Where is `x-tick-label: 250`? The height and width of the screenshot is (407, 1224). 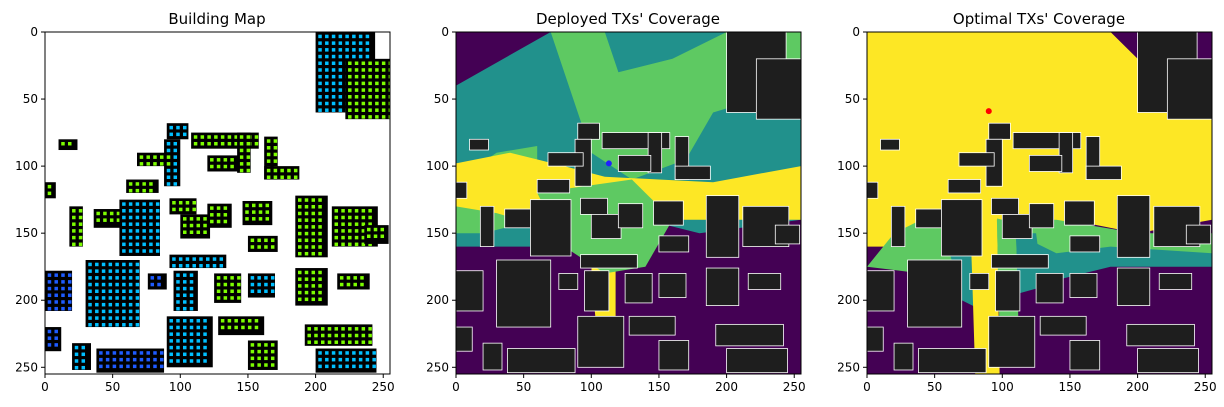 x-tick-label: 250 is located at coordinates (794, 387).